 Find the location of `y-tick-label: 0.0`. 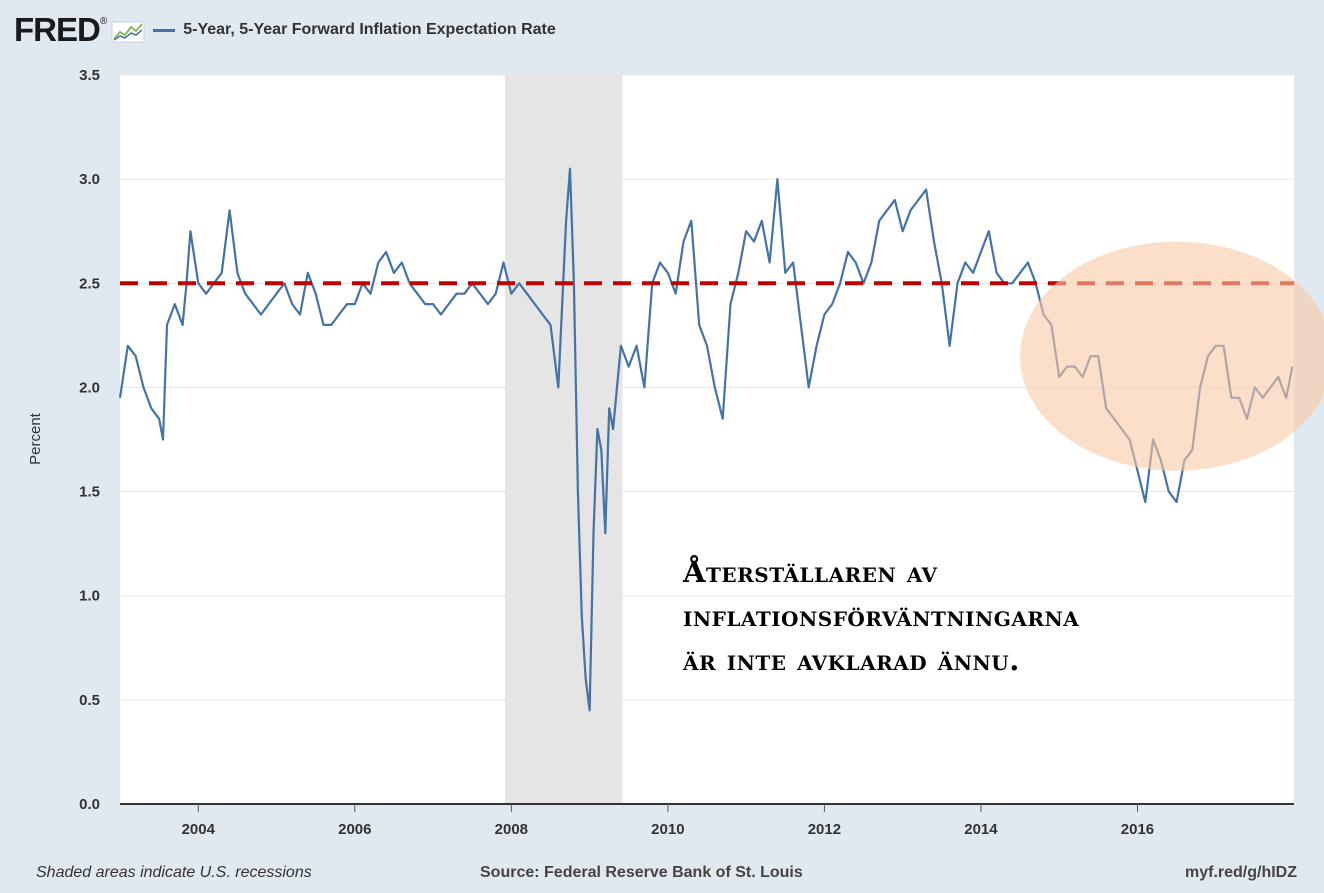

y-tick-label: 0.0 is located at coordinates (89, 804).